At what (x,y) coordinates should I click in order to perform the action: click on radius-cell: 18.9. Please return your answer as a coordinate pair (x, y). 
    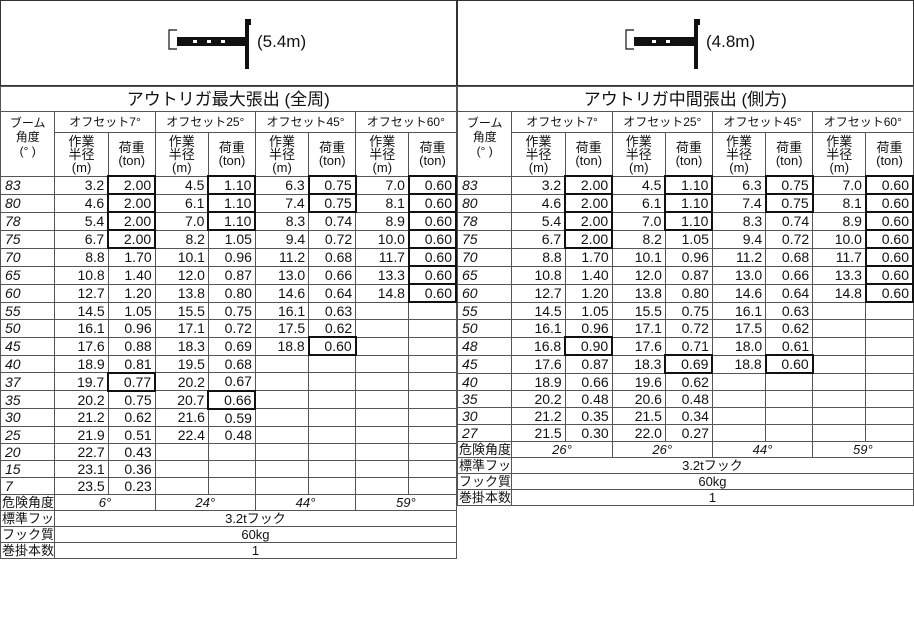
    Looking at the image, I should click on (81, 363).